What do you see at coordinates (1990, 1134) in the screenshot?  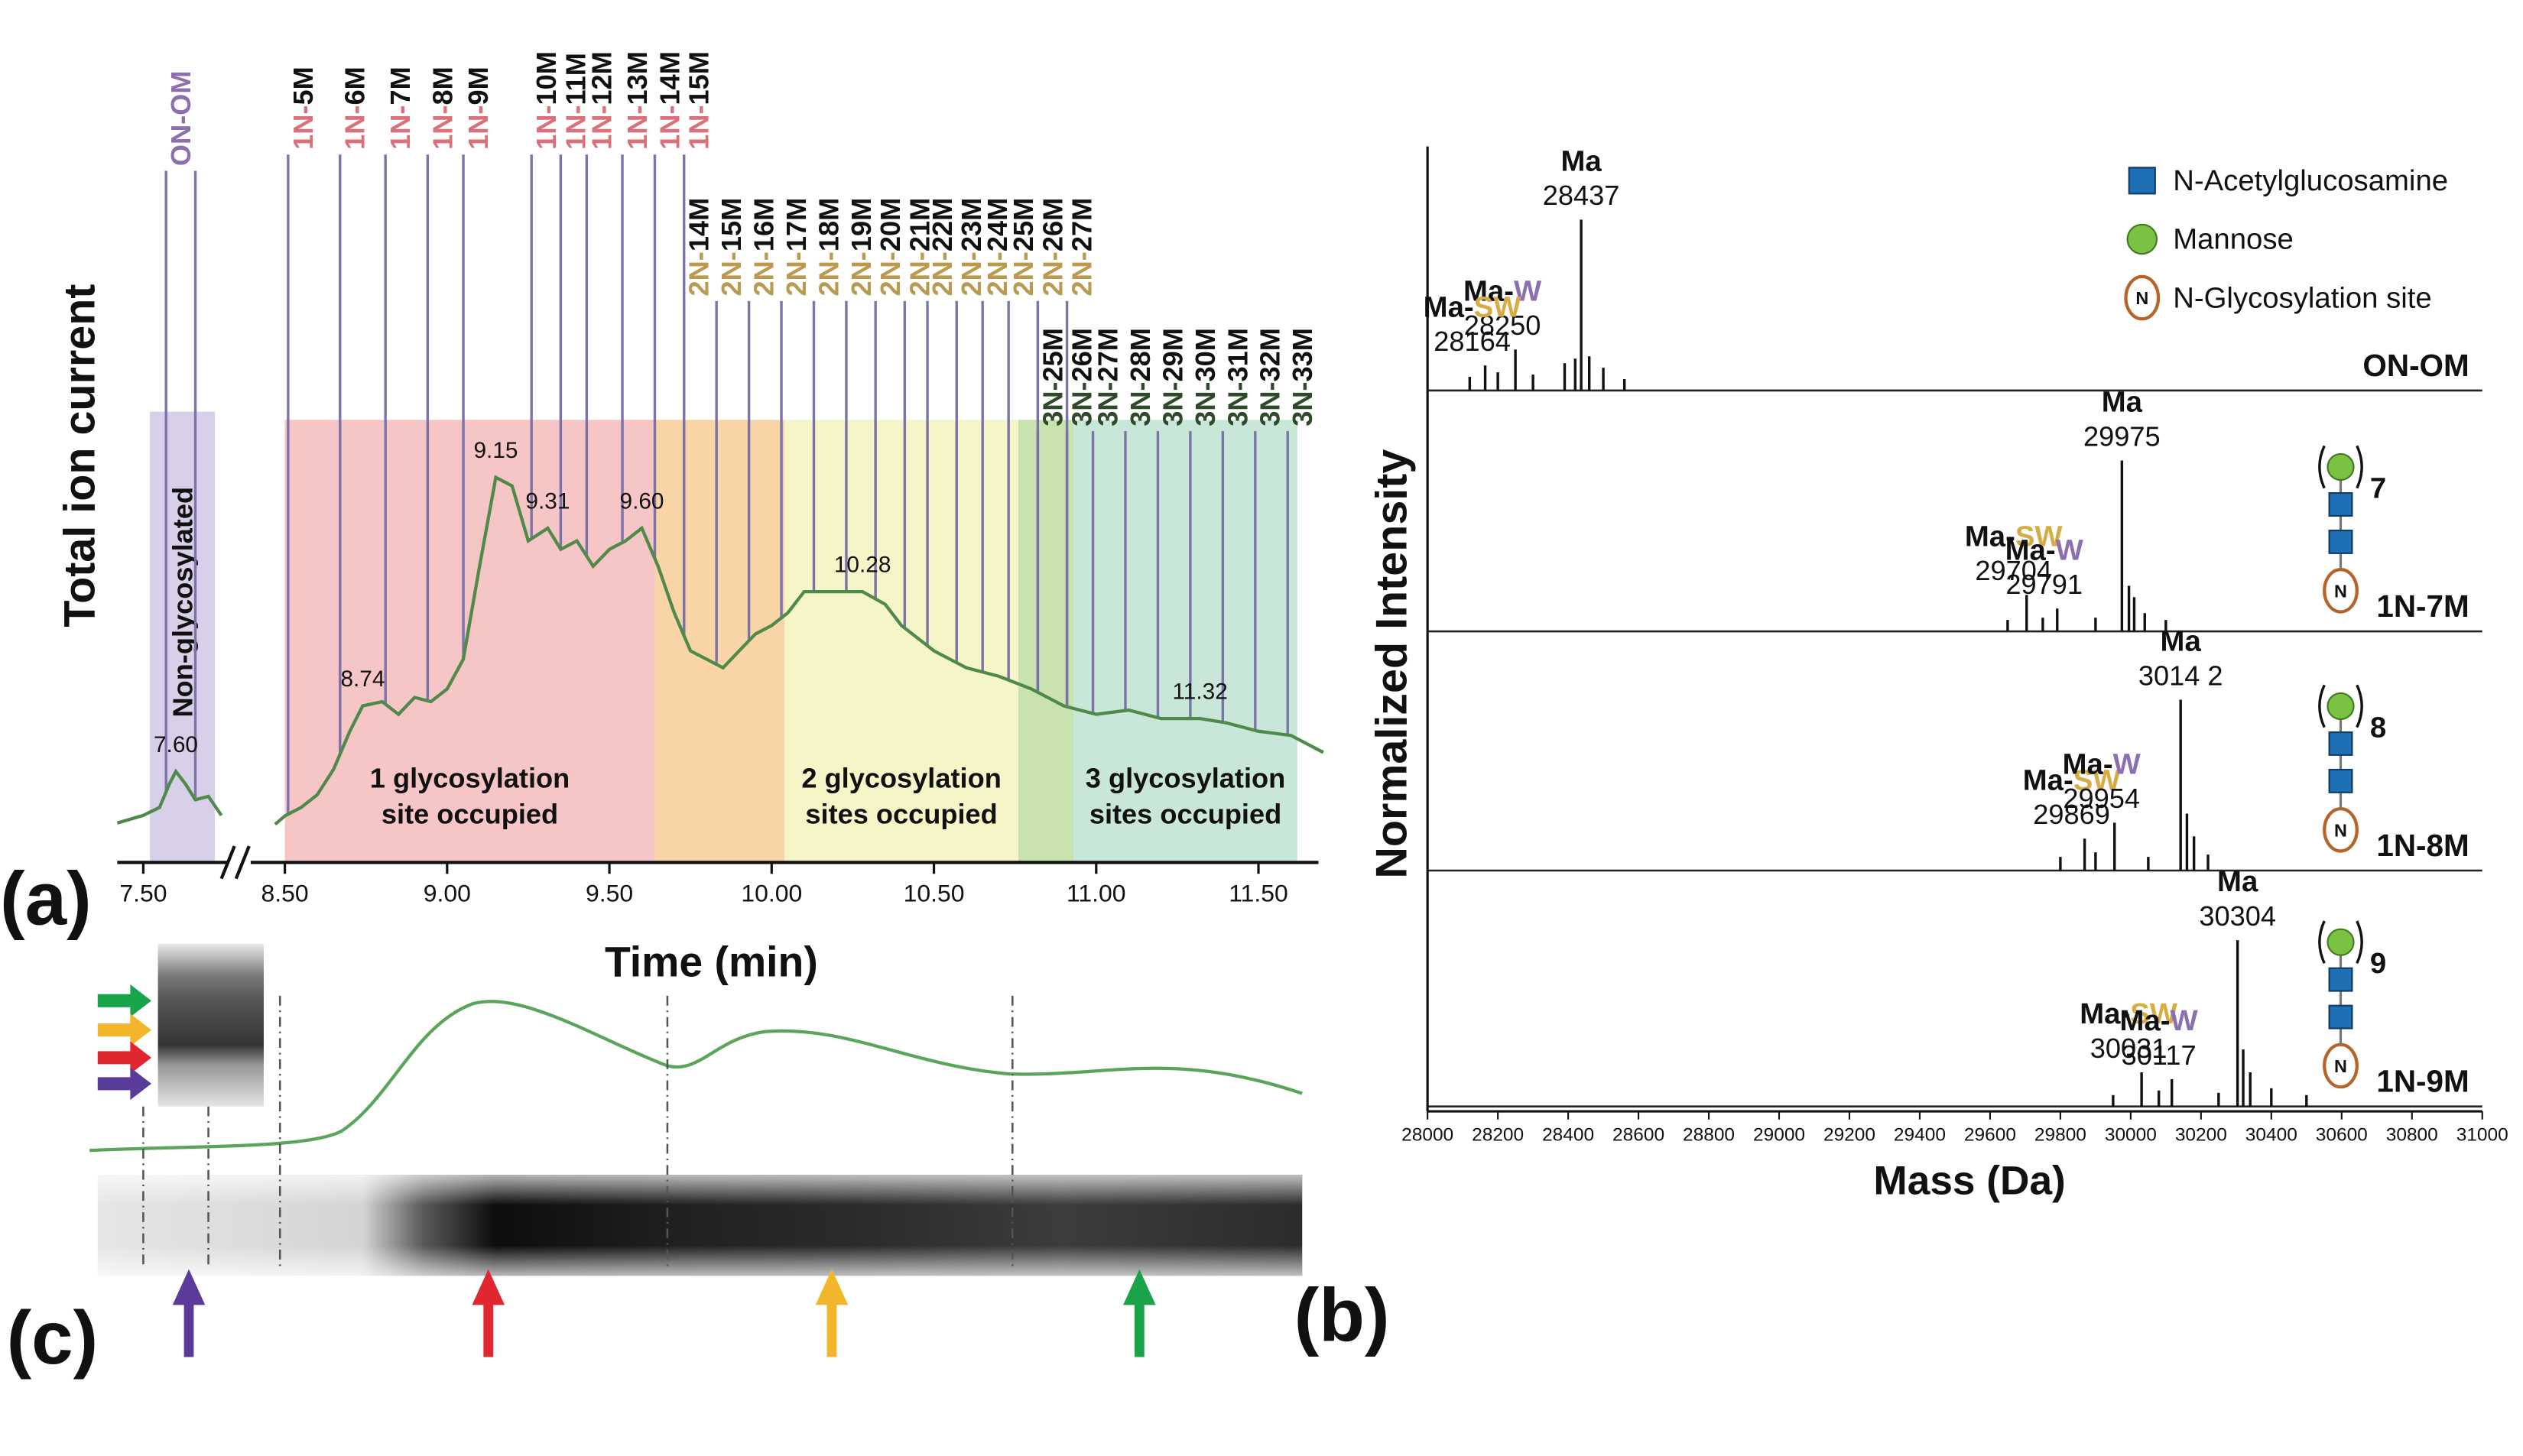 I see `x-tick-label: 29600` at bounding box center [1990, 1134].